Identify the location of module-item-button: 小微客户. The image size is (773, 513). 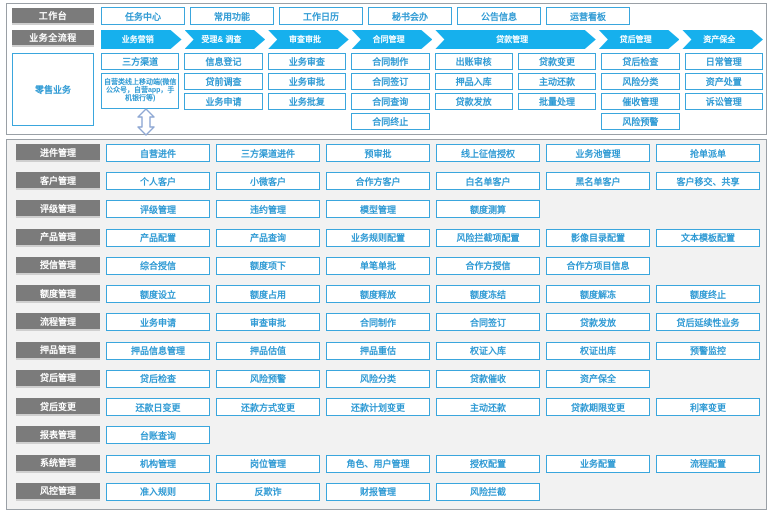
(268, 181).